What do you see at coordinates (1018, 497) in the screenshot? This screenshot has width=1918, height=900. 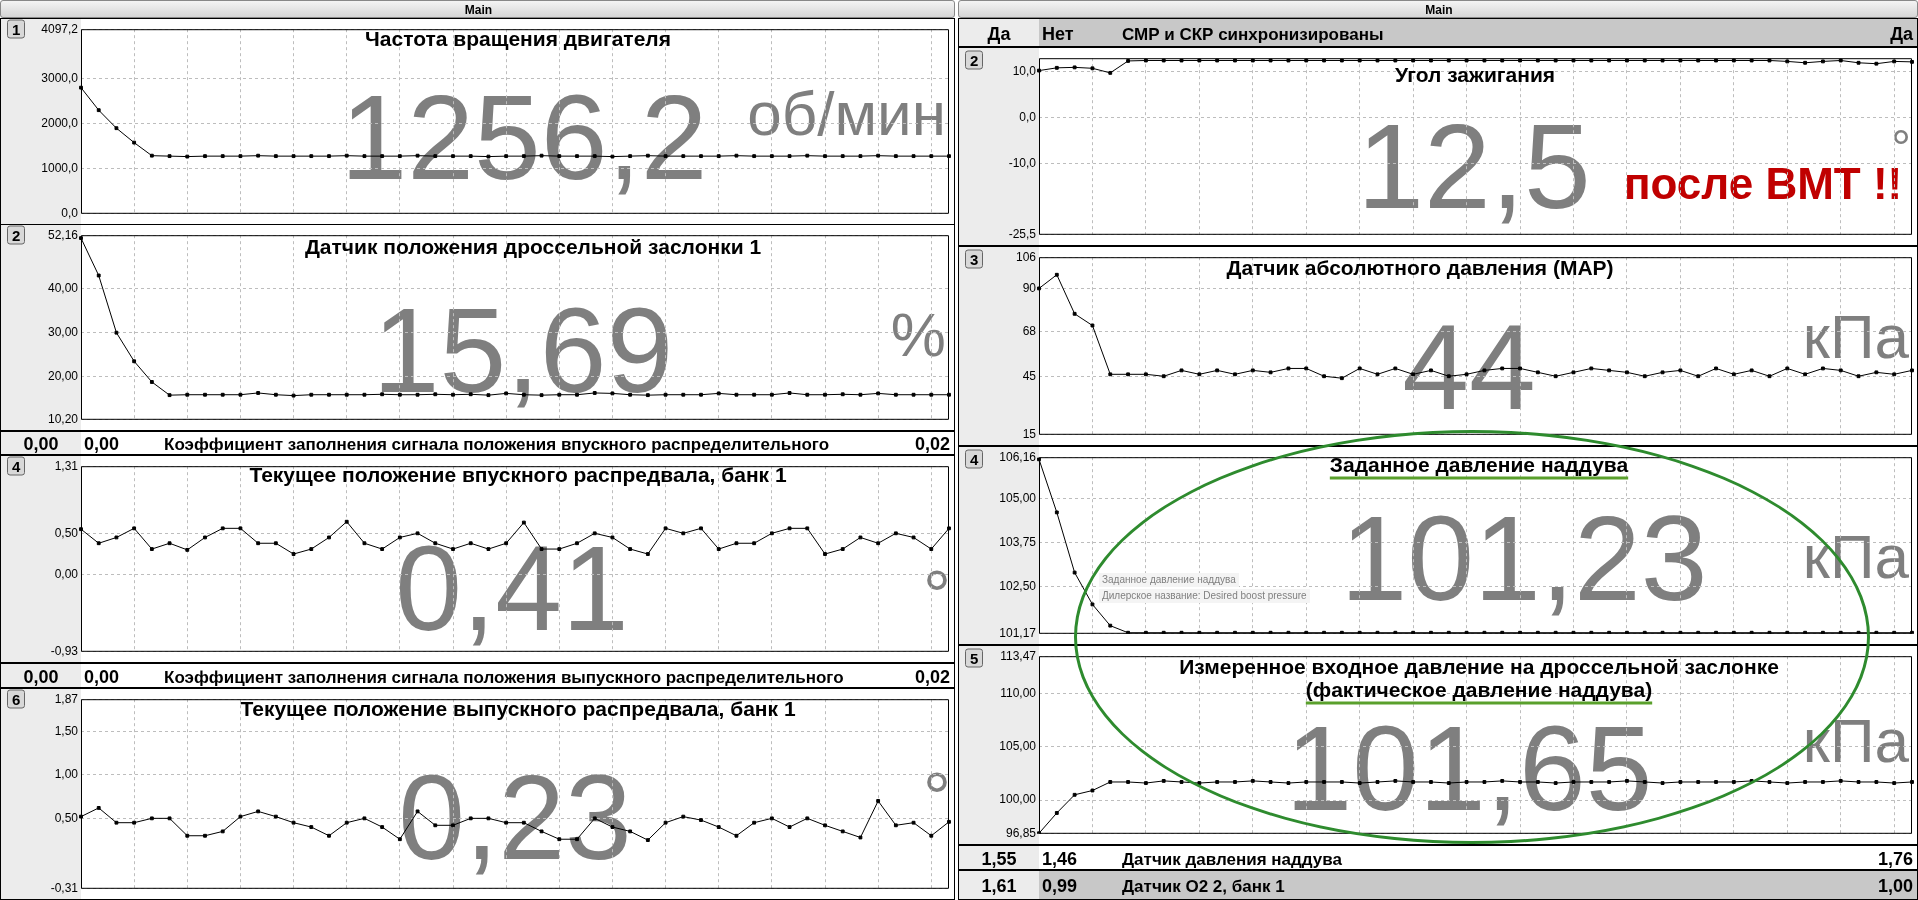 I see `y-tick-label: 105,00` at bounding box center [1018, 497].